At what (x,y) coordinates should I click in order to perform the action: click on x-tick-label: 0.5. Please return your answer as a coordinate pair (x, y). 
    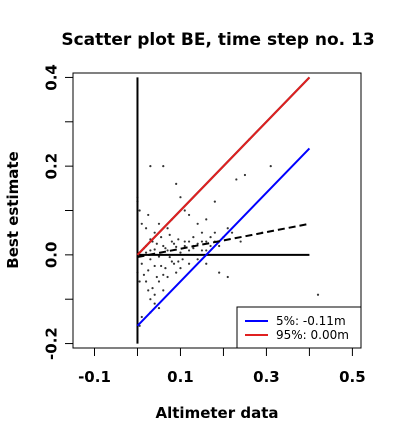
    Looking at the image, I should click on (352, 377).